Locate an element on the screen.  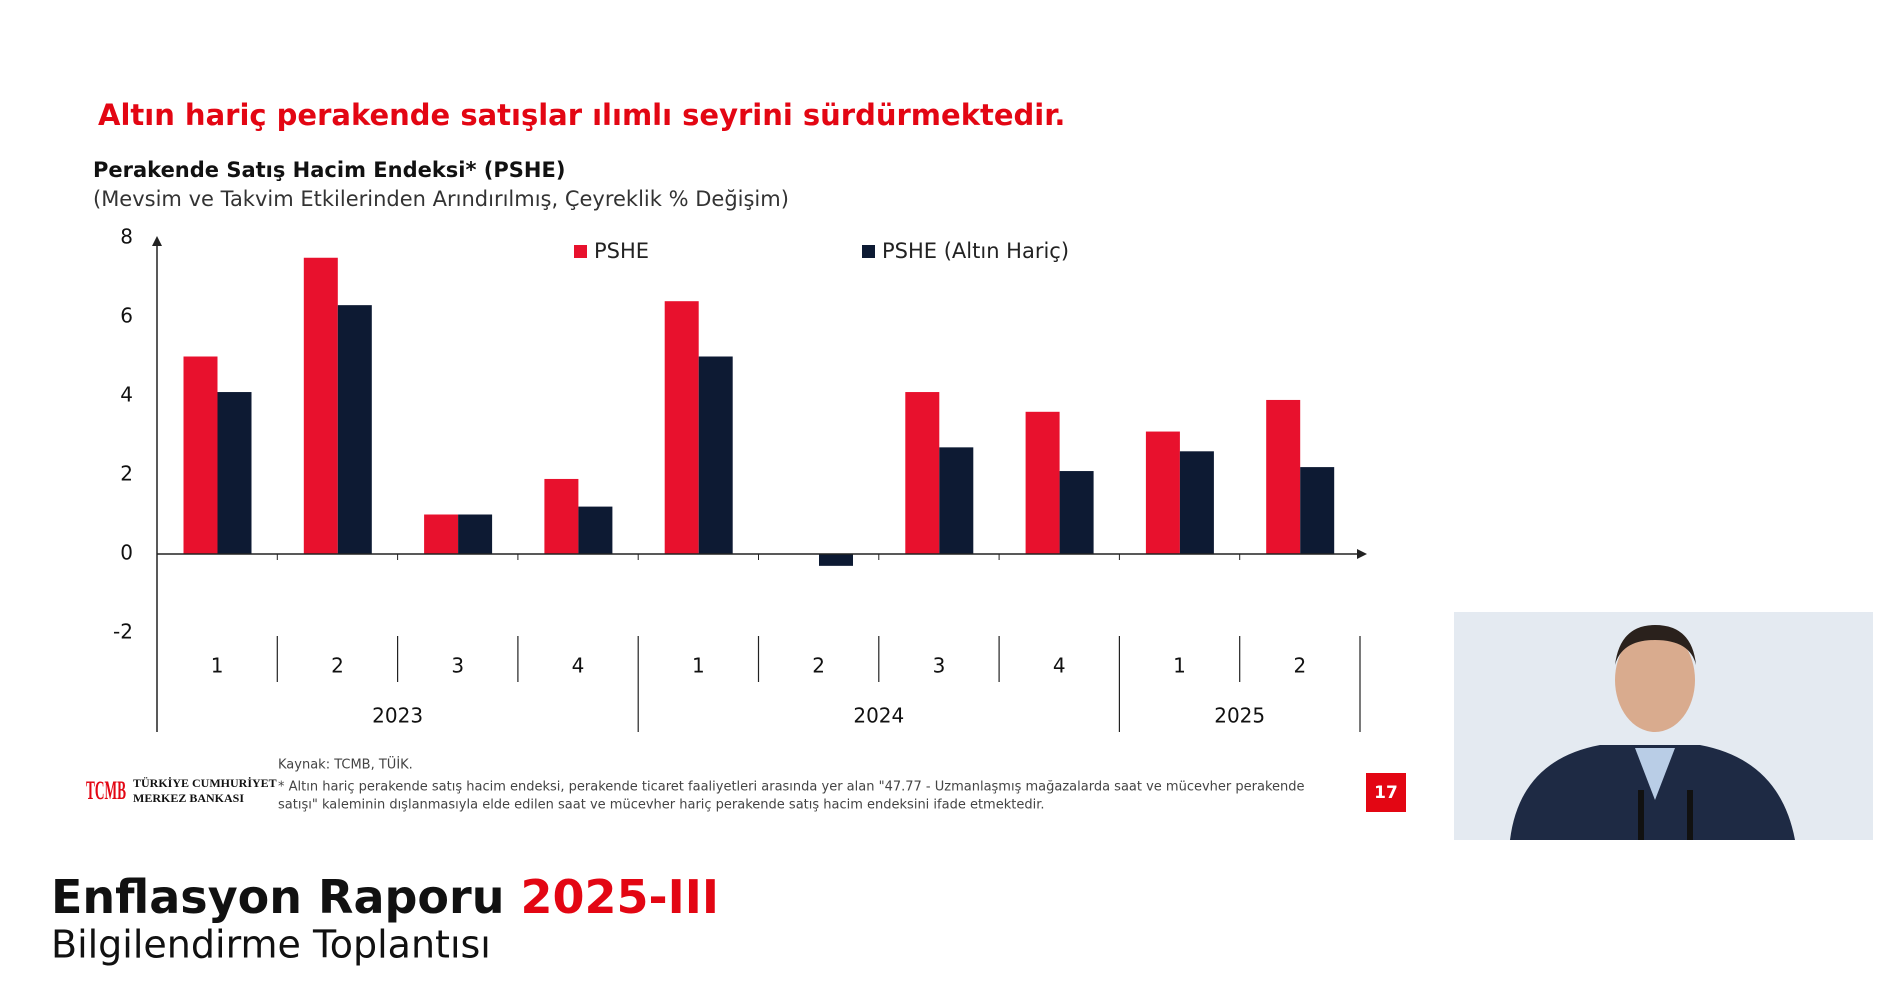
x-axis-arrow is located at coordinates (1362, 554).